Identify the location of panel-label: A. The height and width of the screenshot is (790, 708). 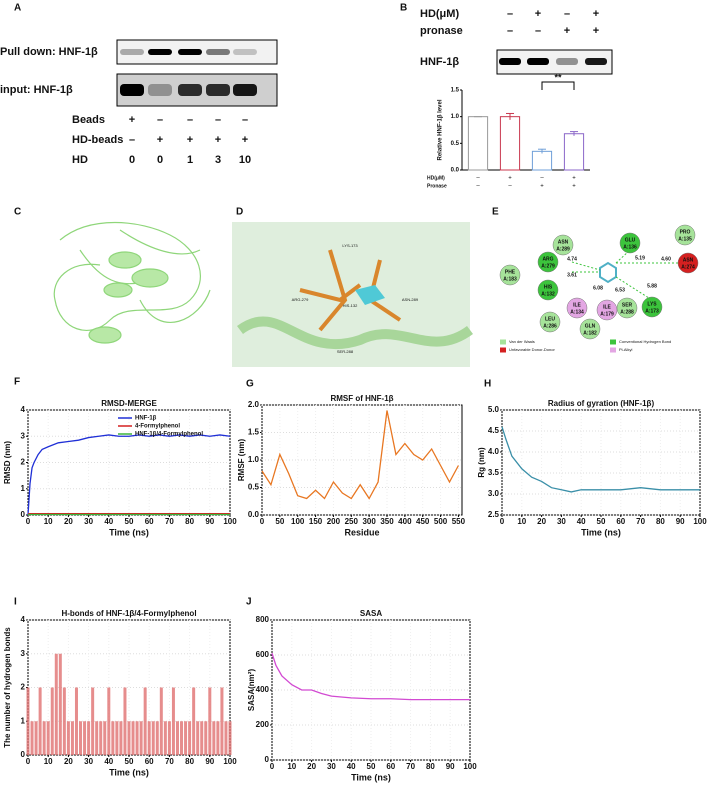
(17, 8).